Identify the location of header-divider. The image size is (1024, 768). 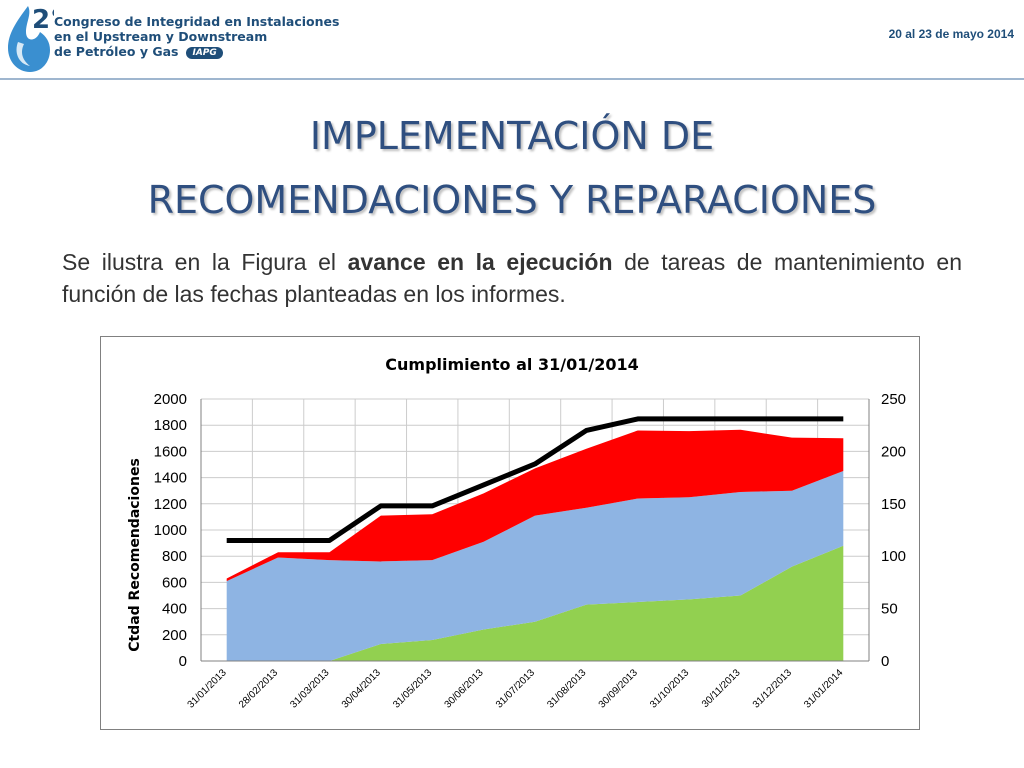
(512, 79).